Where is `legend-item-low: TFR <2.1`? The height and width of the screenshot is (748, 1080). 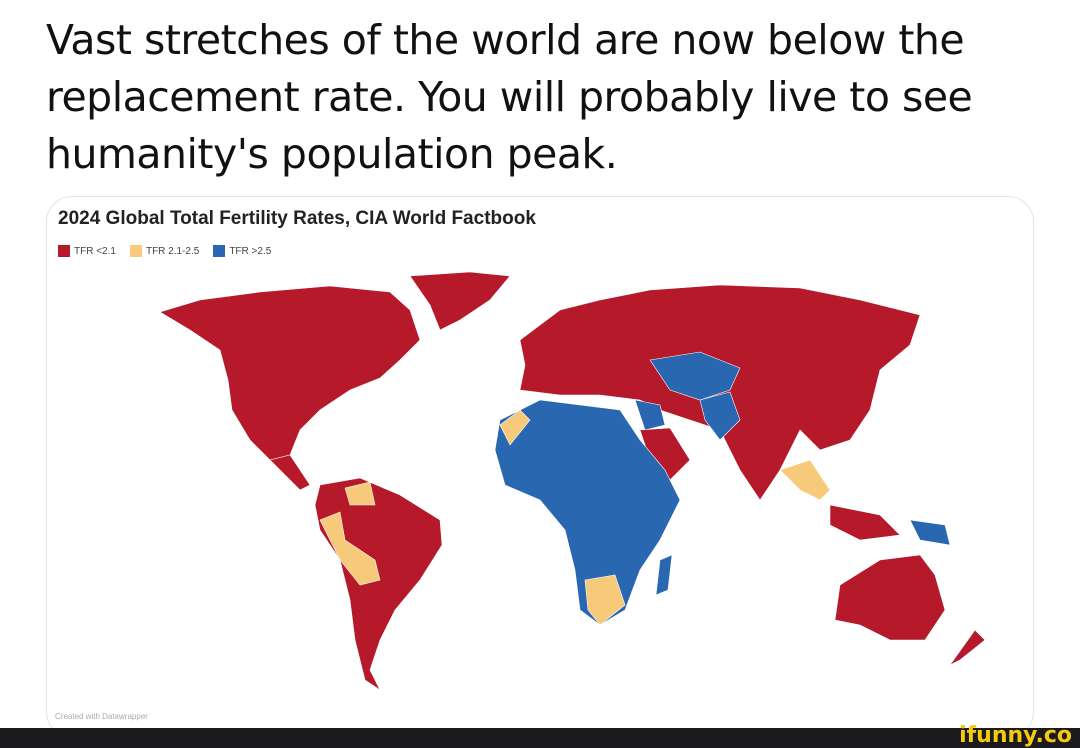
legend-item-low: TFR <2.1 is located at coordinates (87, 251).